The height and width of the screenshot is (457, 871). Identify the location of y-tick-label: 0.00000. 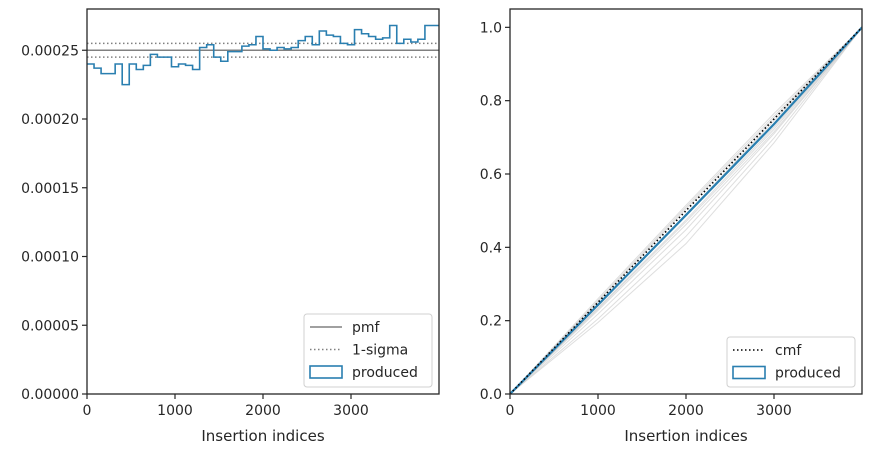
(50, 395).